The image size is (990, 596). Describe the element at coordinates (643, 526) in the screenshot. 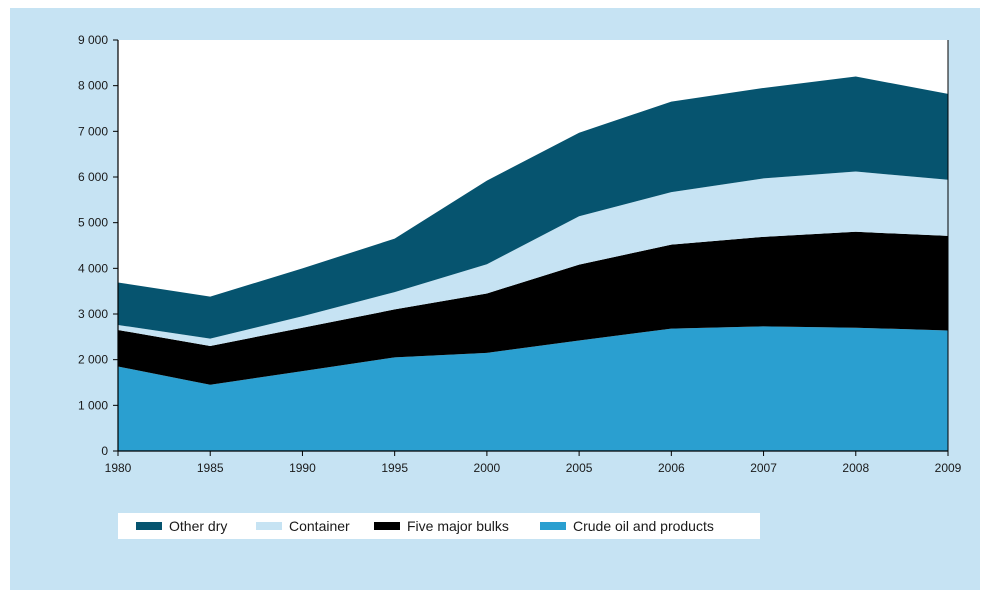

I see `legend-label-crude-oil-and-products: Crude oil and products` at that location.